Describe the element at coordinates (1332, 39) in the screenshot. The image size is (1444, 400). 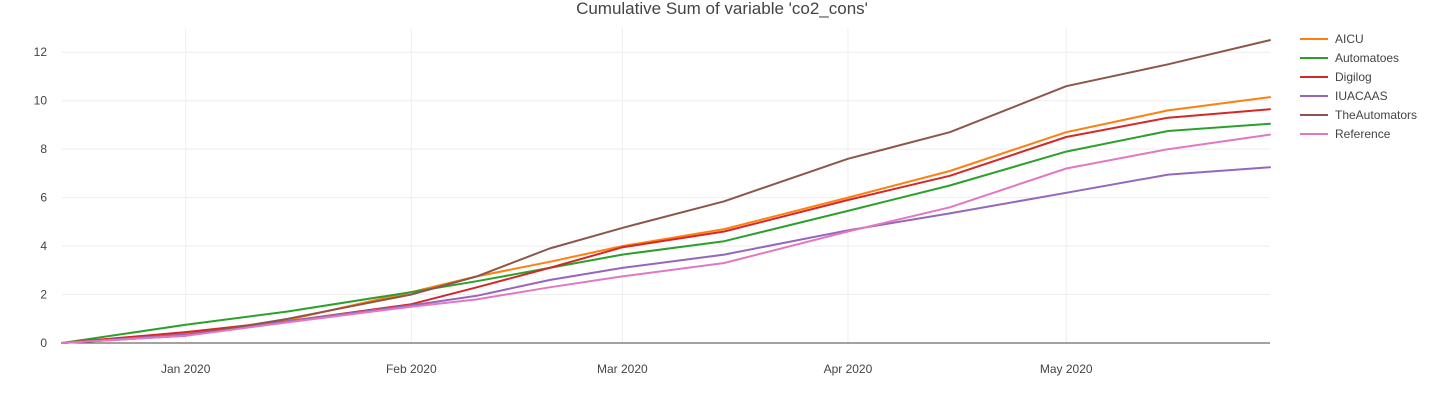
I see `legend-item-aicu: AICU` at that location.